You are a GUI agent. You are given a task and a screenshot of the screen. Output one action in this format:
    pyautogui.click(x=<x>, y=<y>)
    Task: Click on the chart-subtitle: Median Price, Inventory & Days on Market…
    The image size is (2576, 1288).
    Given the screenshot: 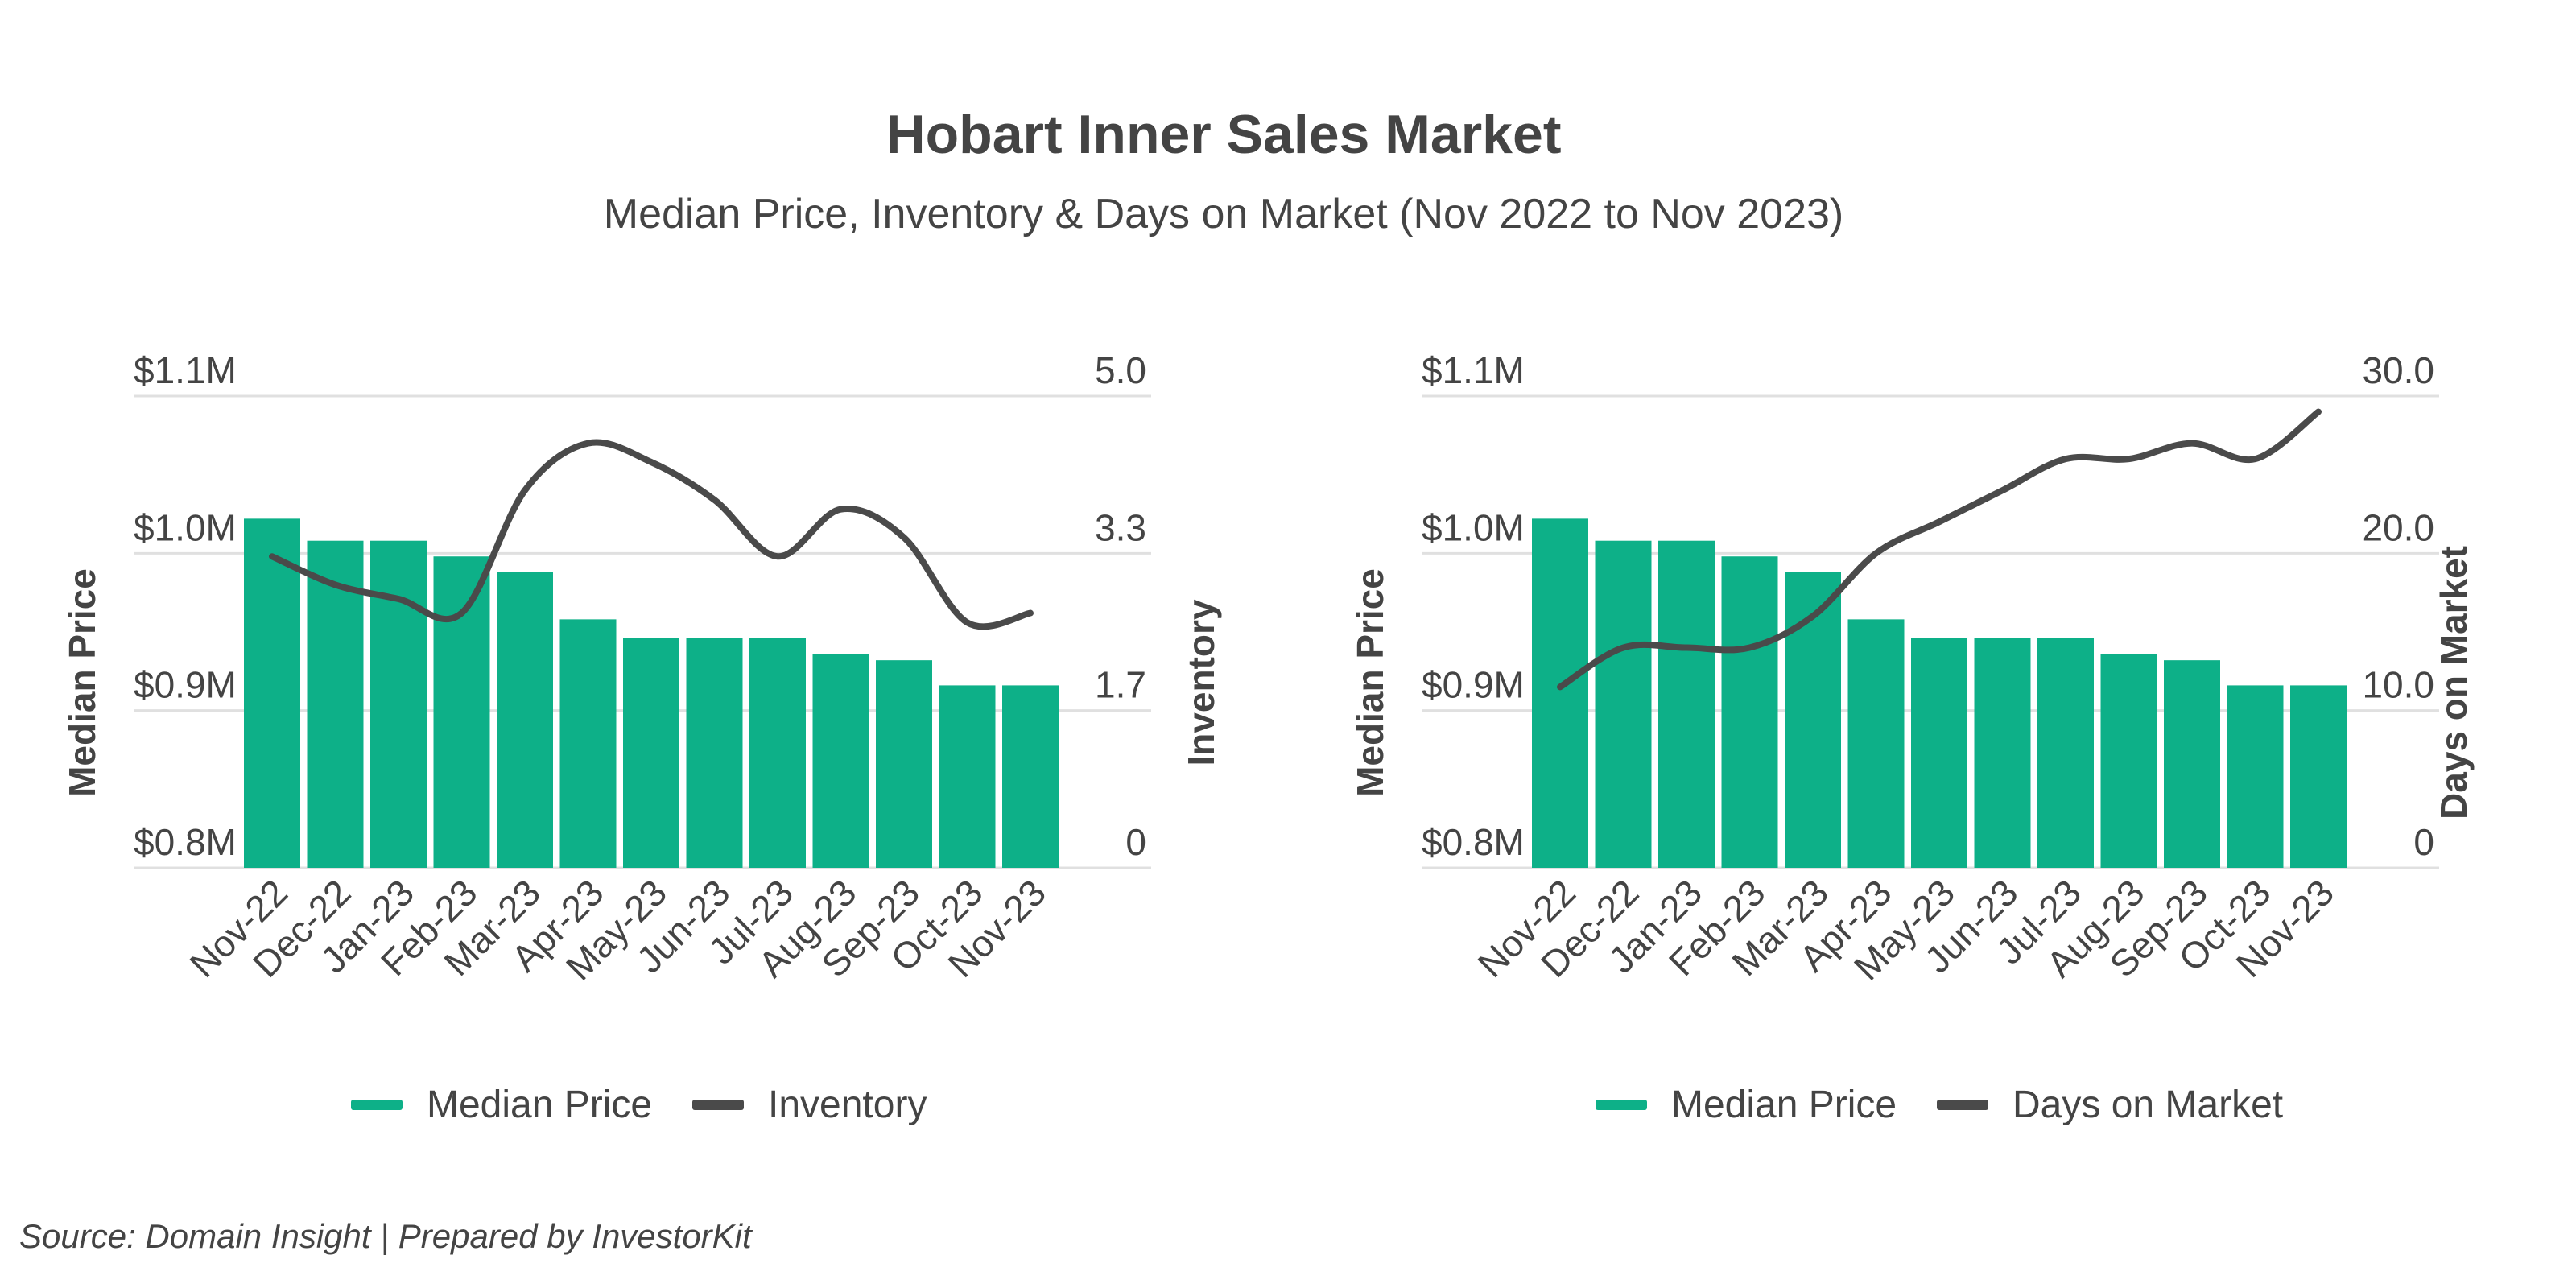 What is the action you would take?
    pyautogui.click(x=1223, y=214)
    